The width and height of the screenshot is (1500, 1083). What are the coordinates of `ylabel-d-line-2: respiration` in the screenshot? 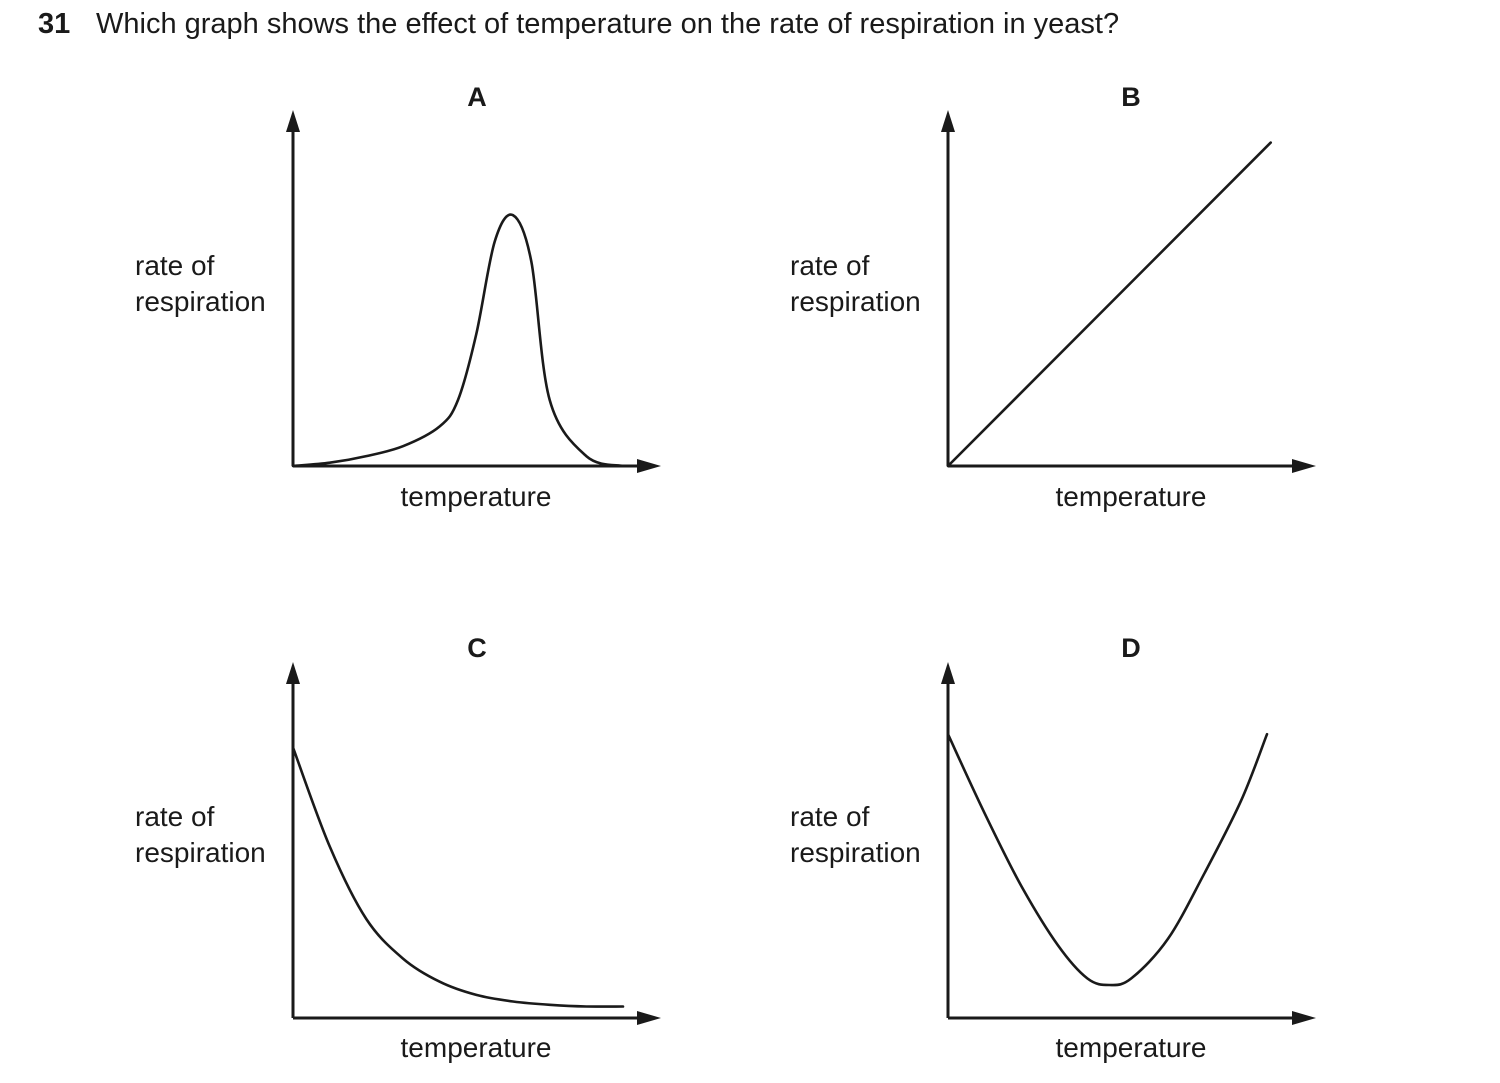 It's located at (855, 852).